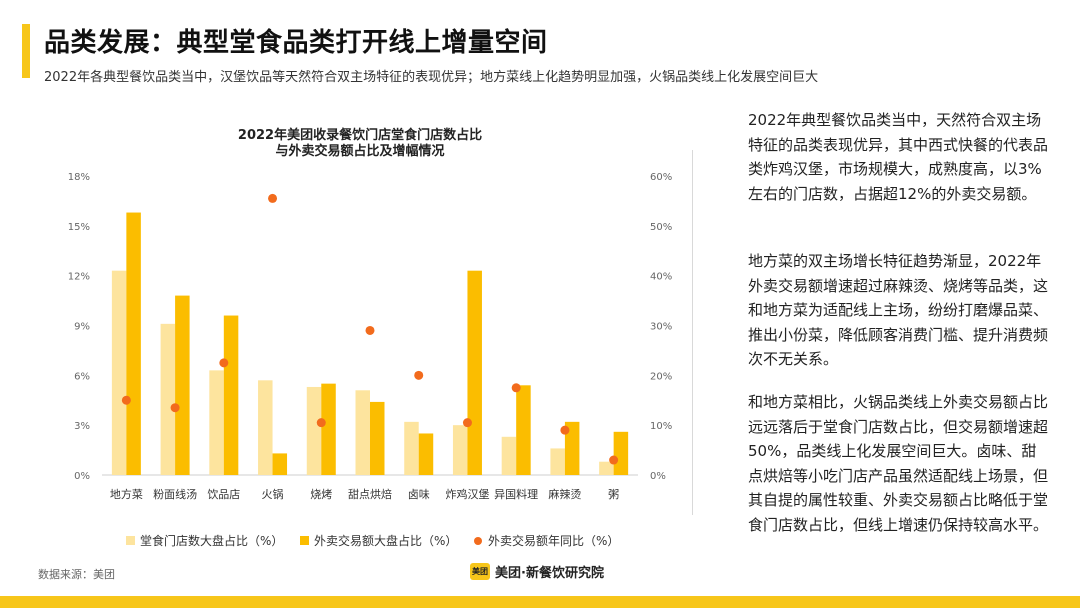 This screenshot has width=1080, height=608. Describe the element at coordinates (26, 51) in the screenshot. I see `title-accent-bar` at that location.